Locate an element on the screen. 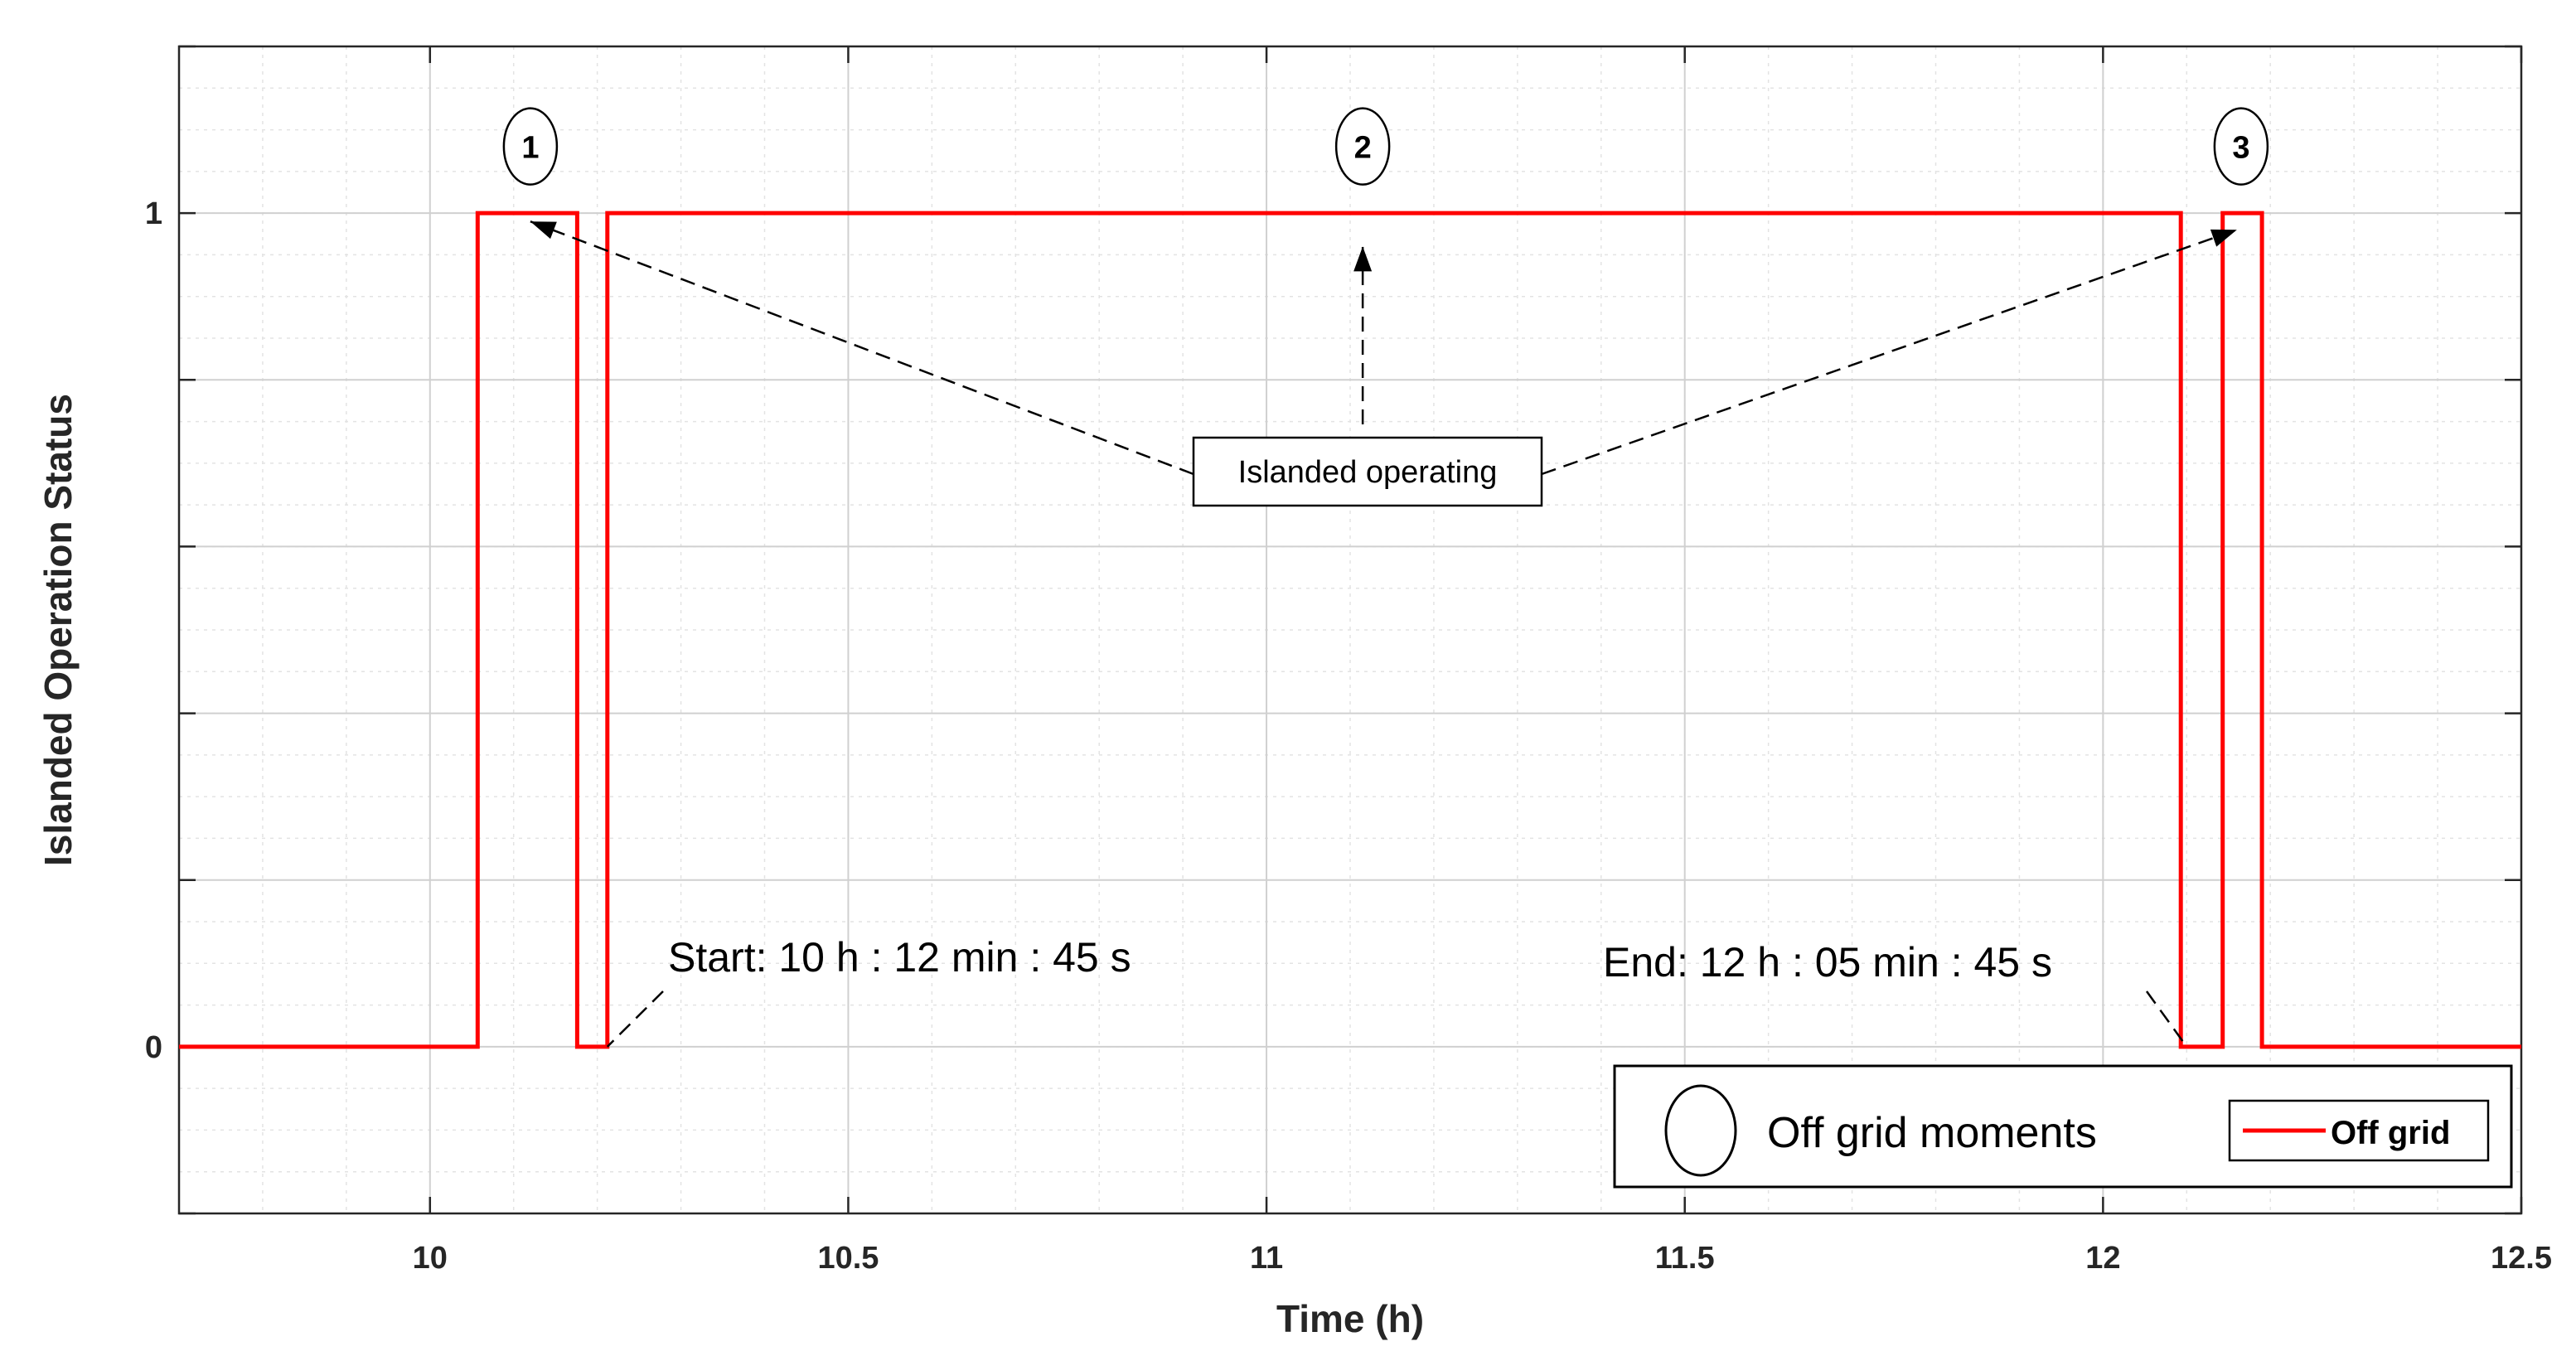  marker-number-1: 1 is located at coordinates (530, 148).